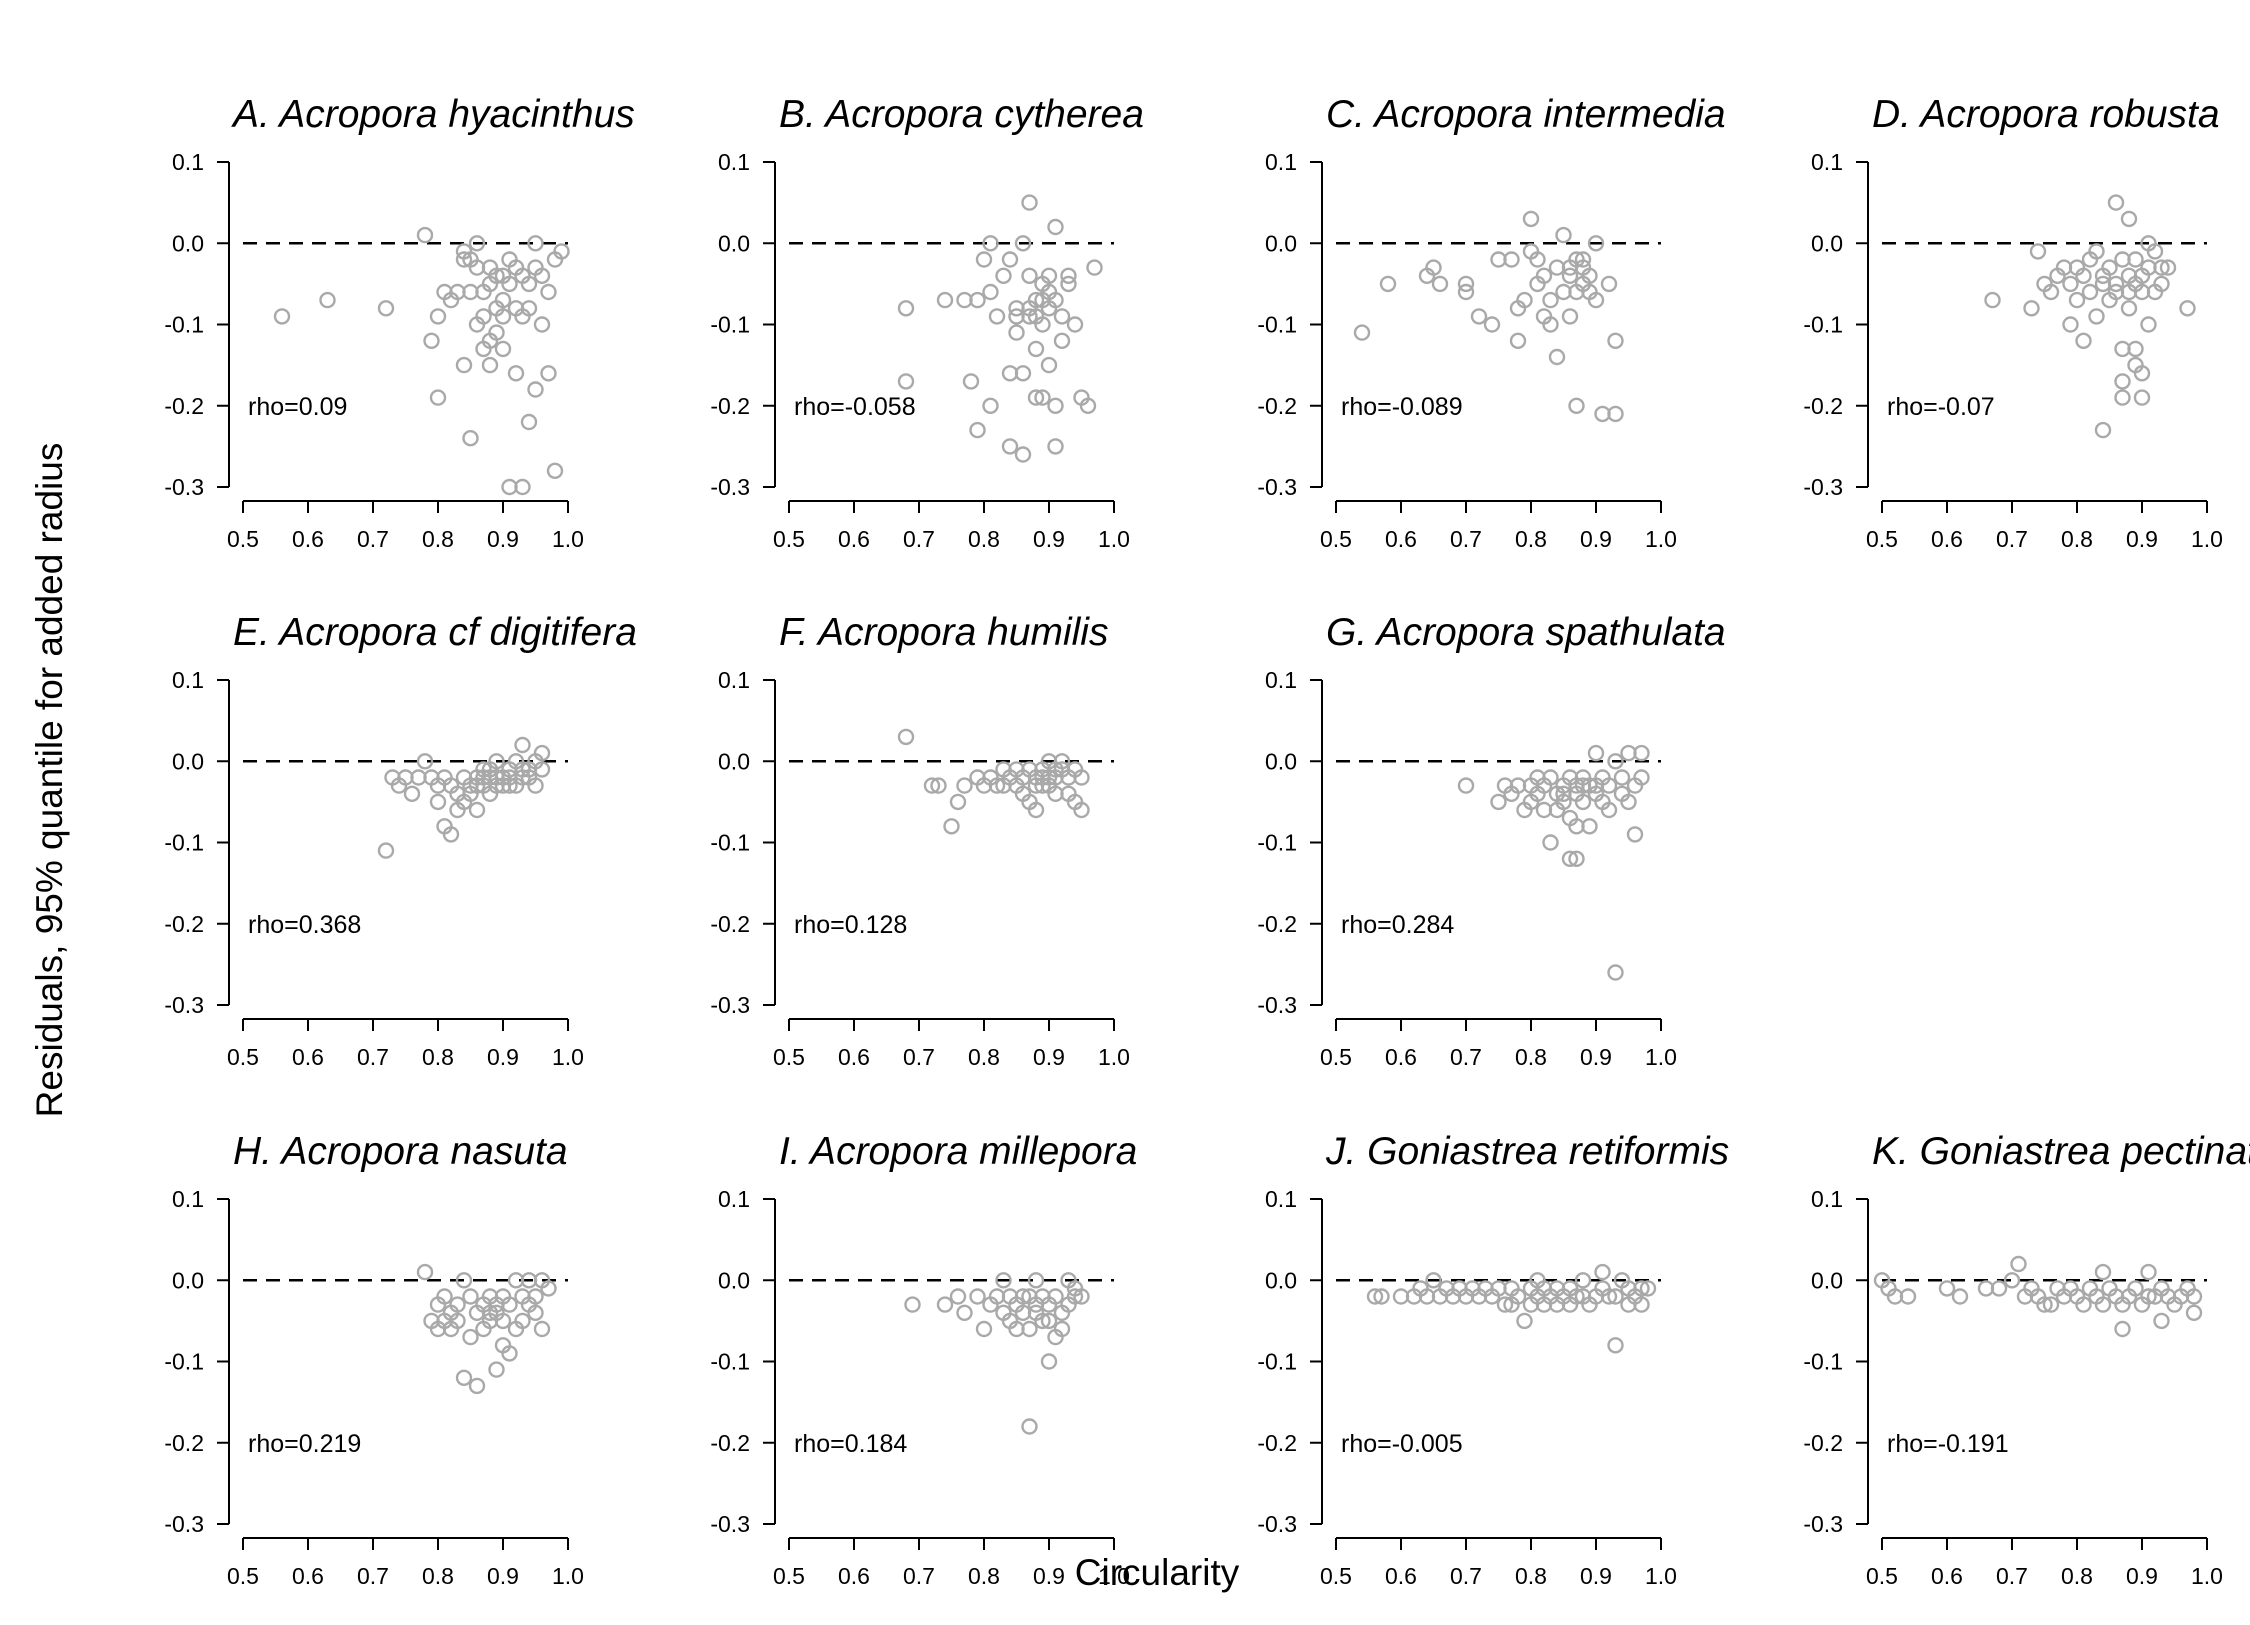  I want to click on rho-annotation: rho=0.184, so click(850, 1444).